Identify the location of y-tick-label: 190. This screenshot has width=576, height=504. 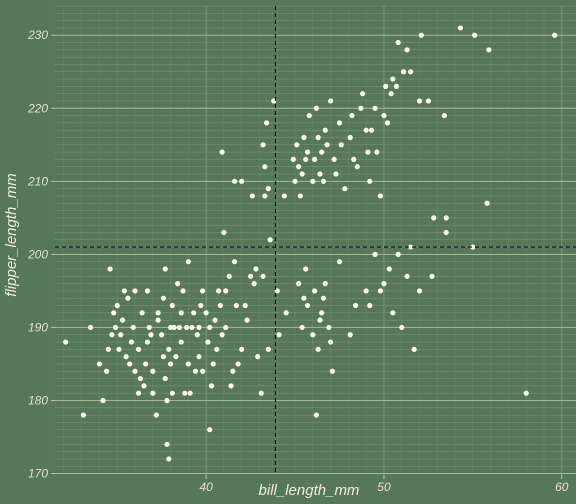
(38, 327).